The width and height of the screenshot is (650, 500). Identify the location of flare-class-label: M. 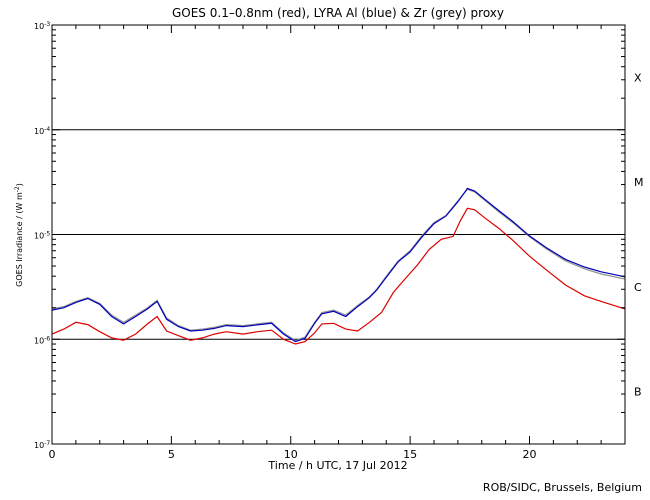
(639, 182).